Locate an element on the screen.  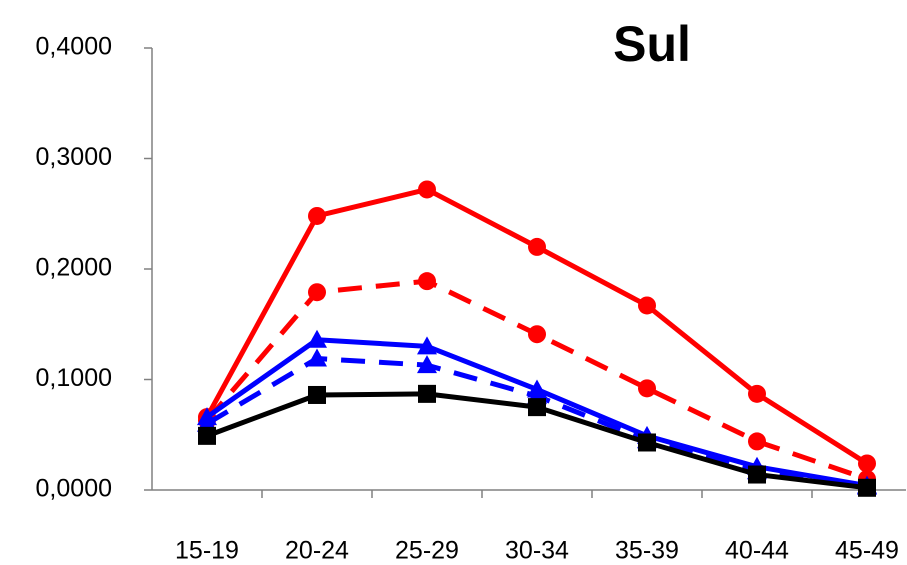
chart-title: Sul is located at coordinates (652, 44).